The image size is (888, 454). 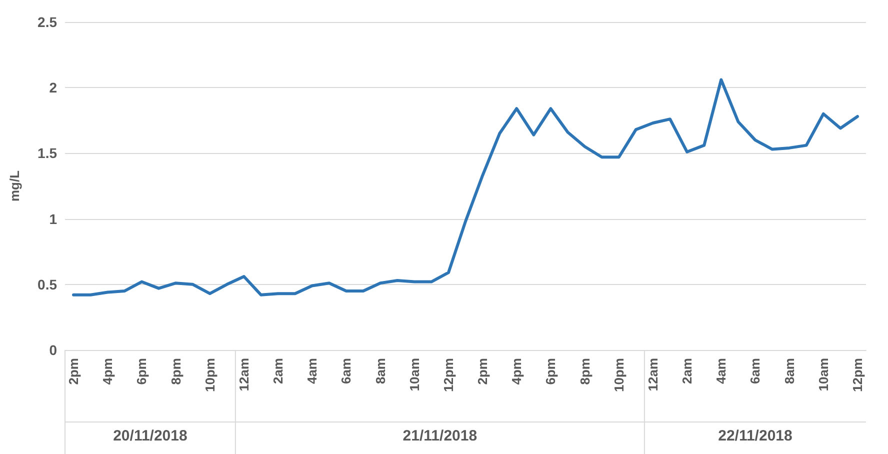 I want to click on y-tick-label: 2, so click(x=53, y=88).